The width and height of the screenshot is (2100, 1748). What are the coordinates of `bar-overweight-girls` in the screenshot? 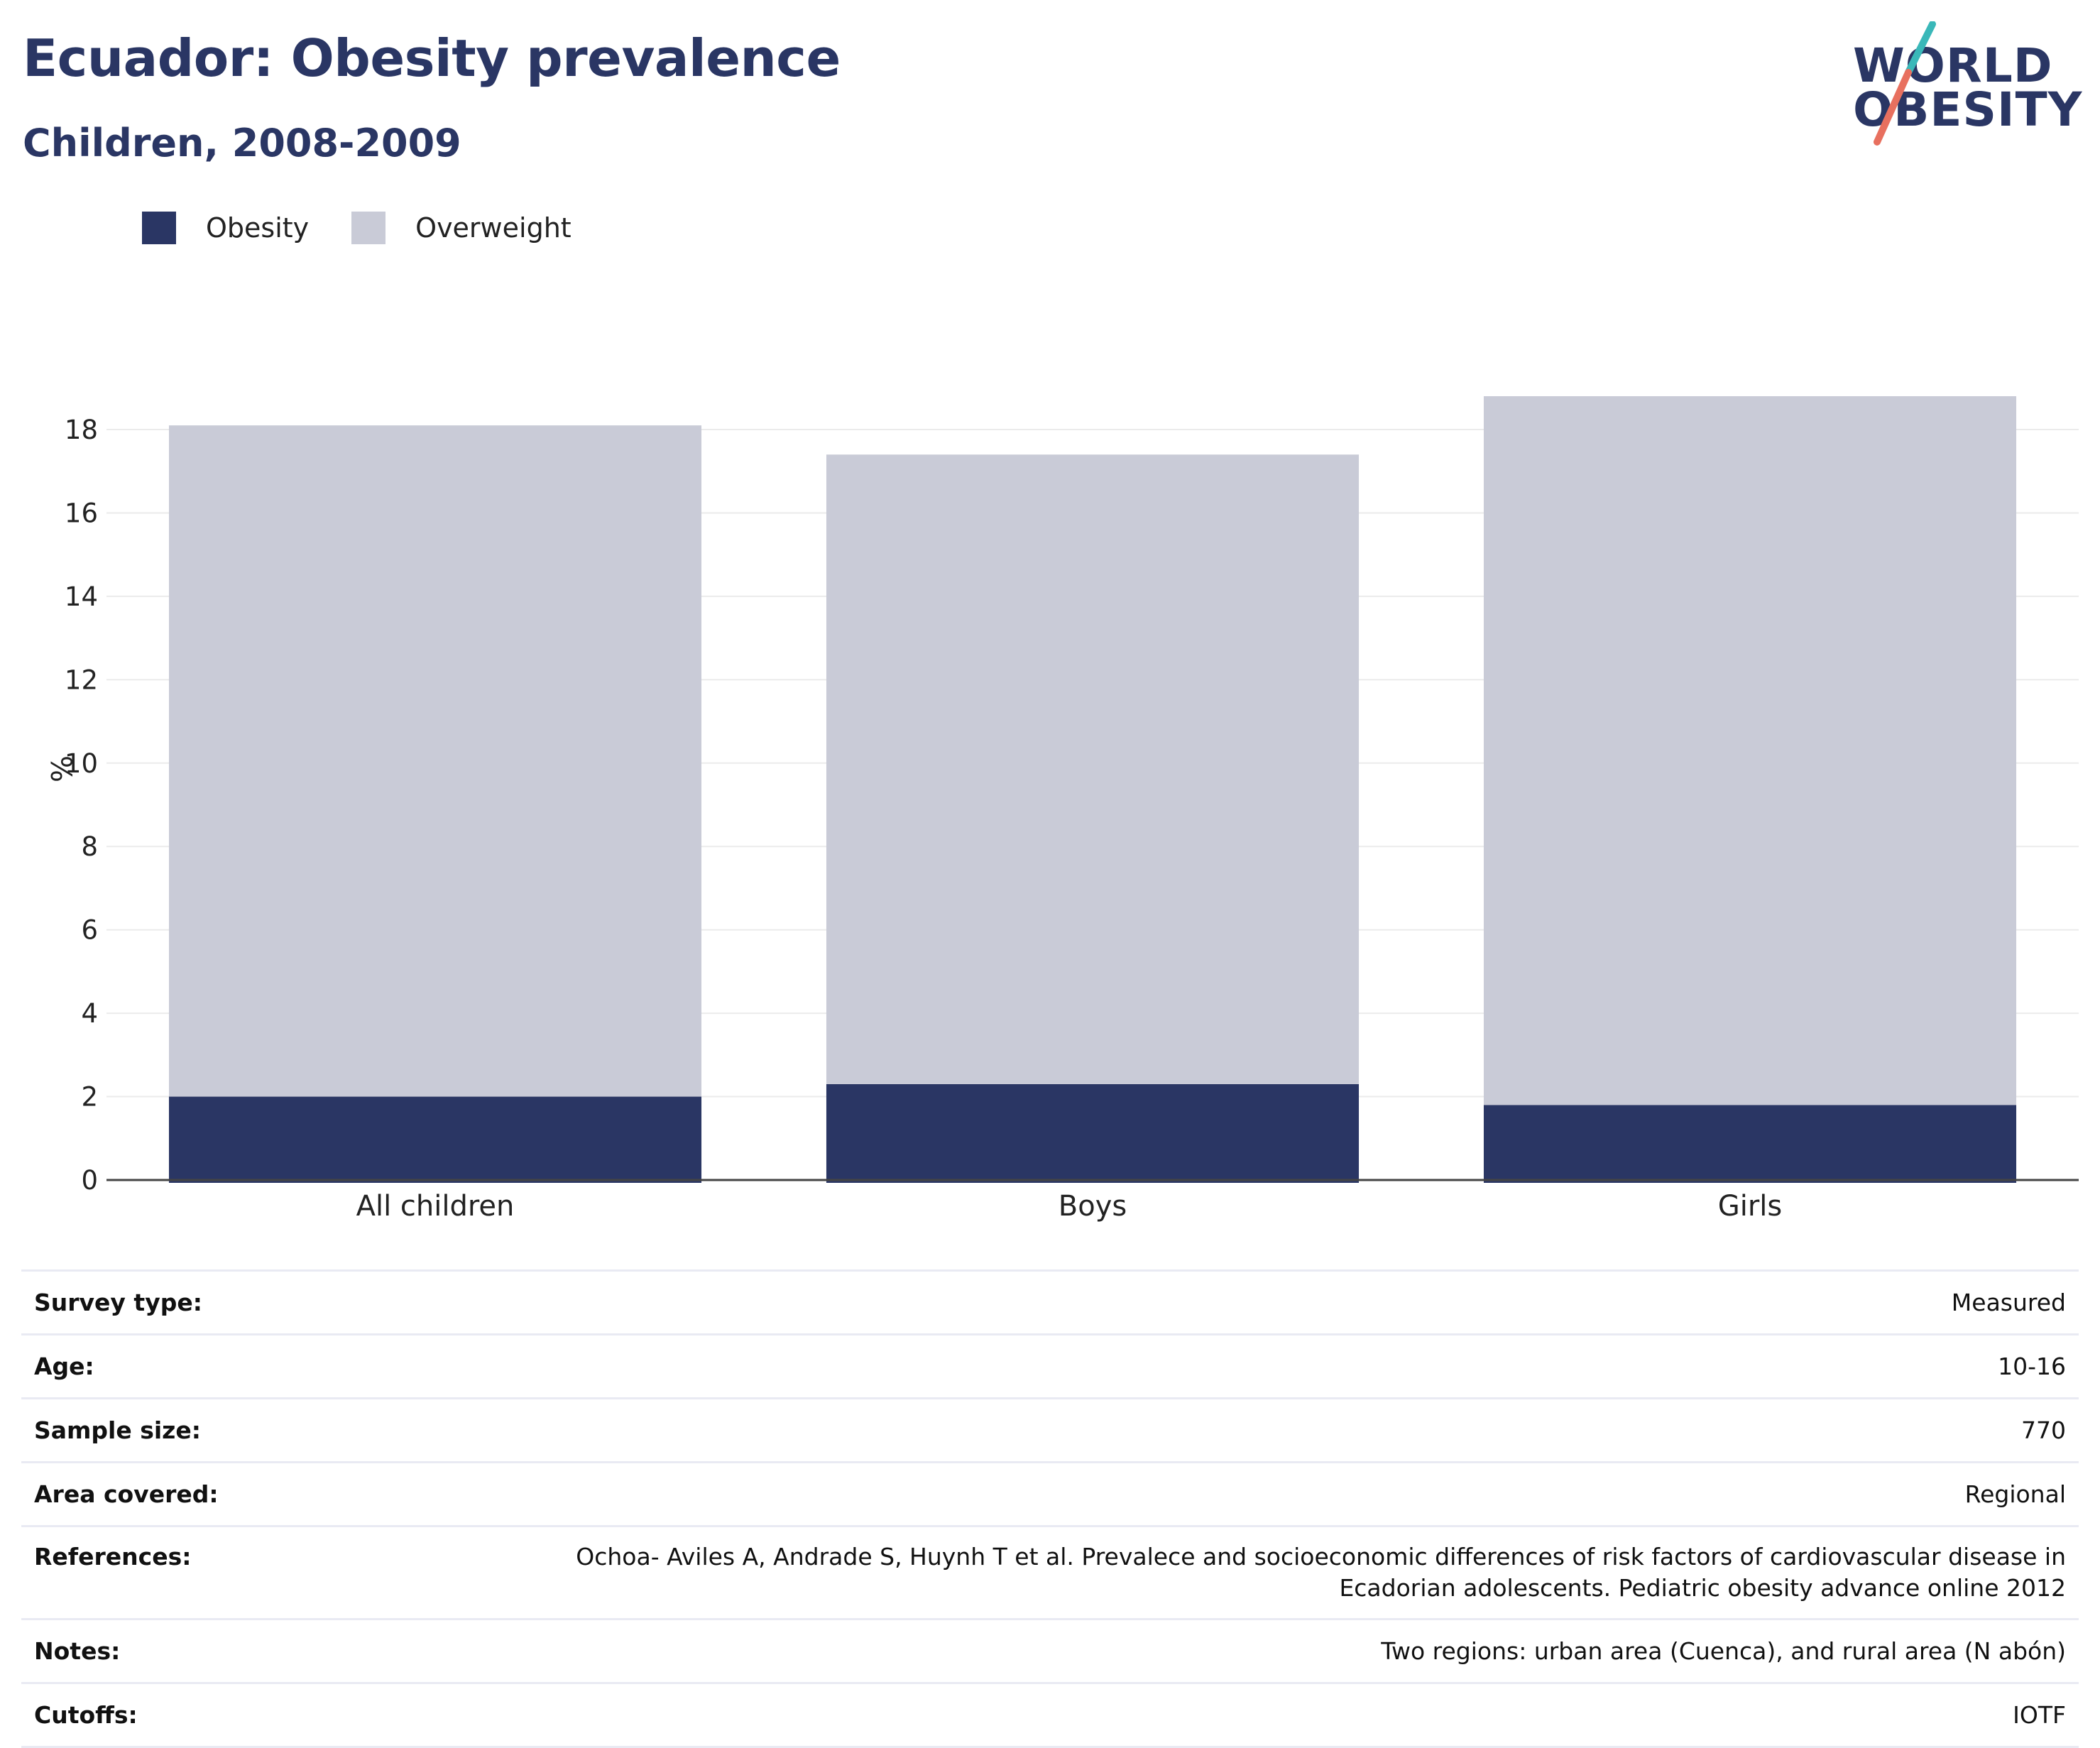 It's located at (1750, 750).